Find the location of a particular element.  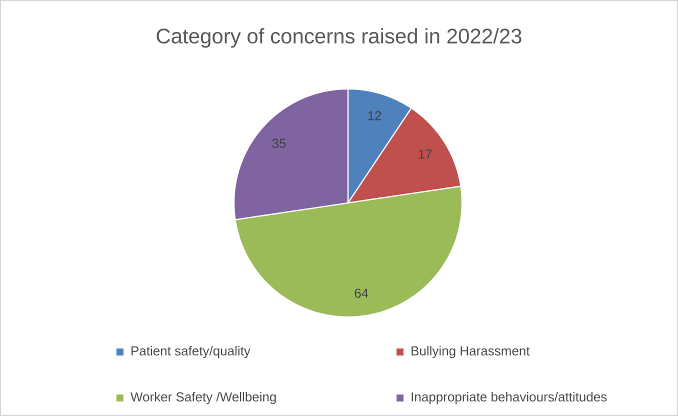

legend-label: Inappropriate behaviours/attitudes is located at coordinates (509, 398).